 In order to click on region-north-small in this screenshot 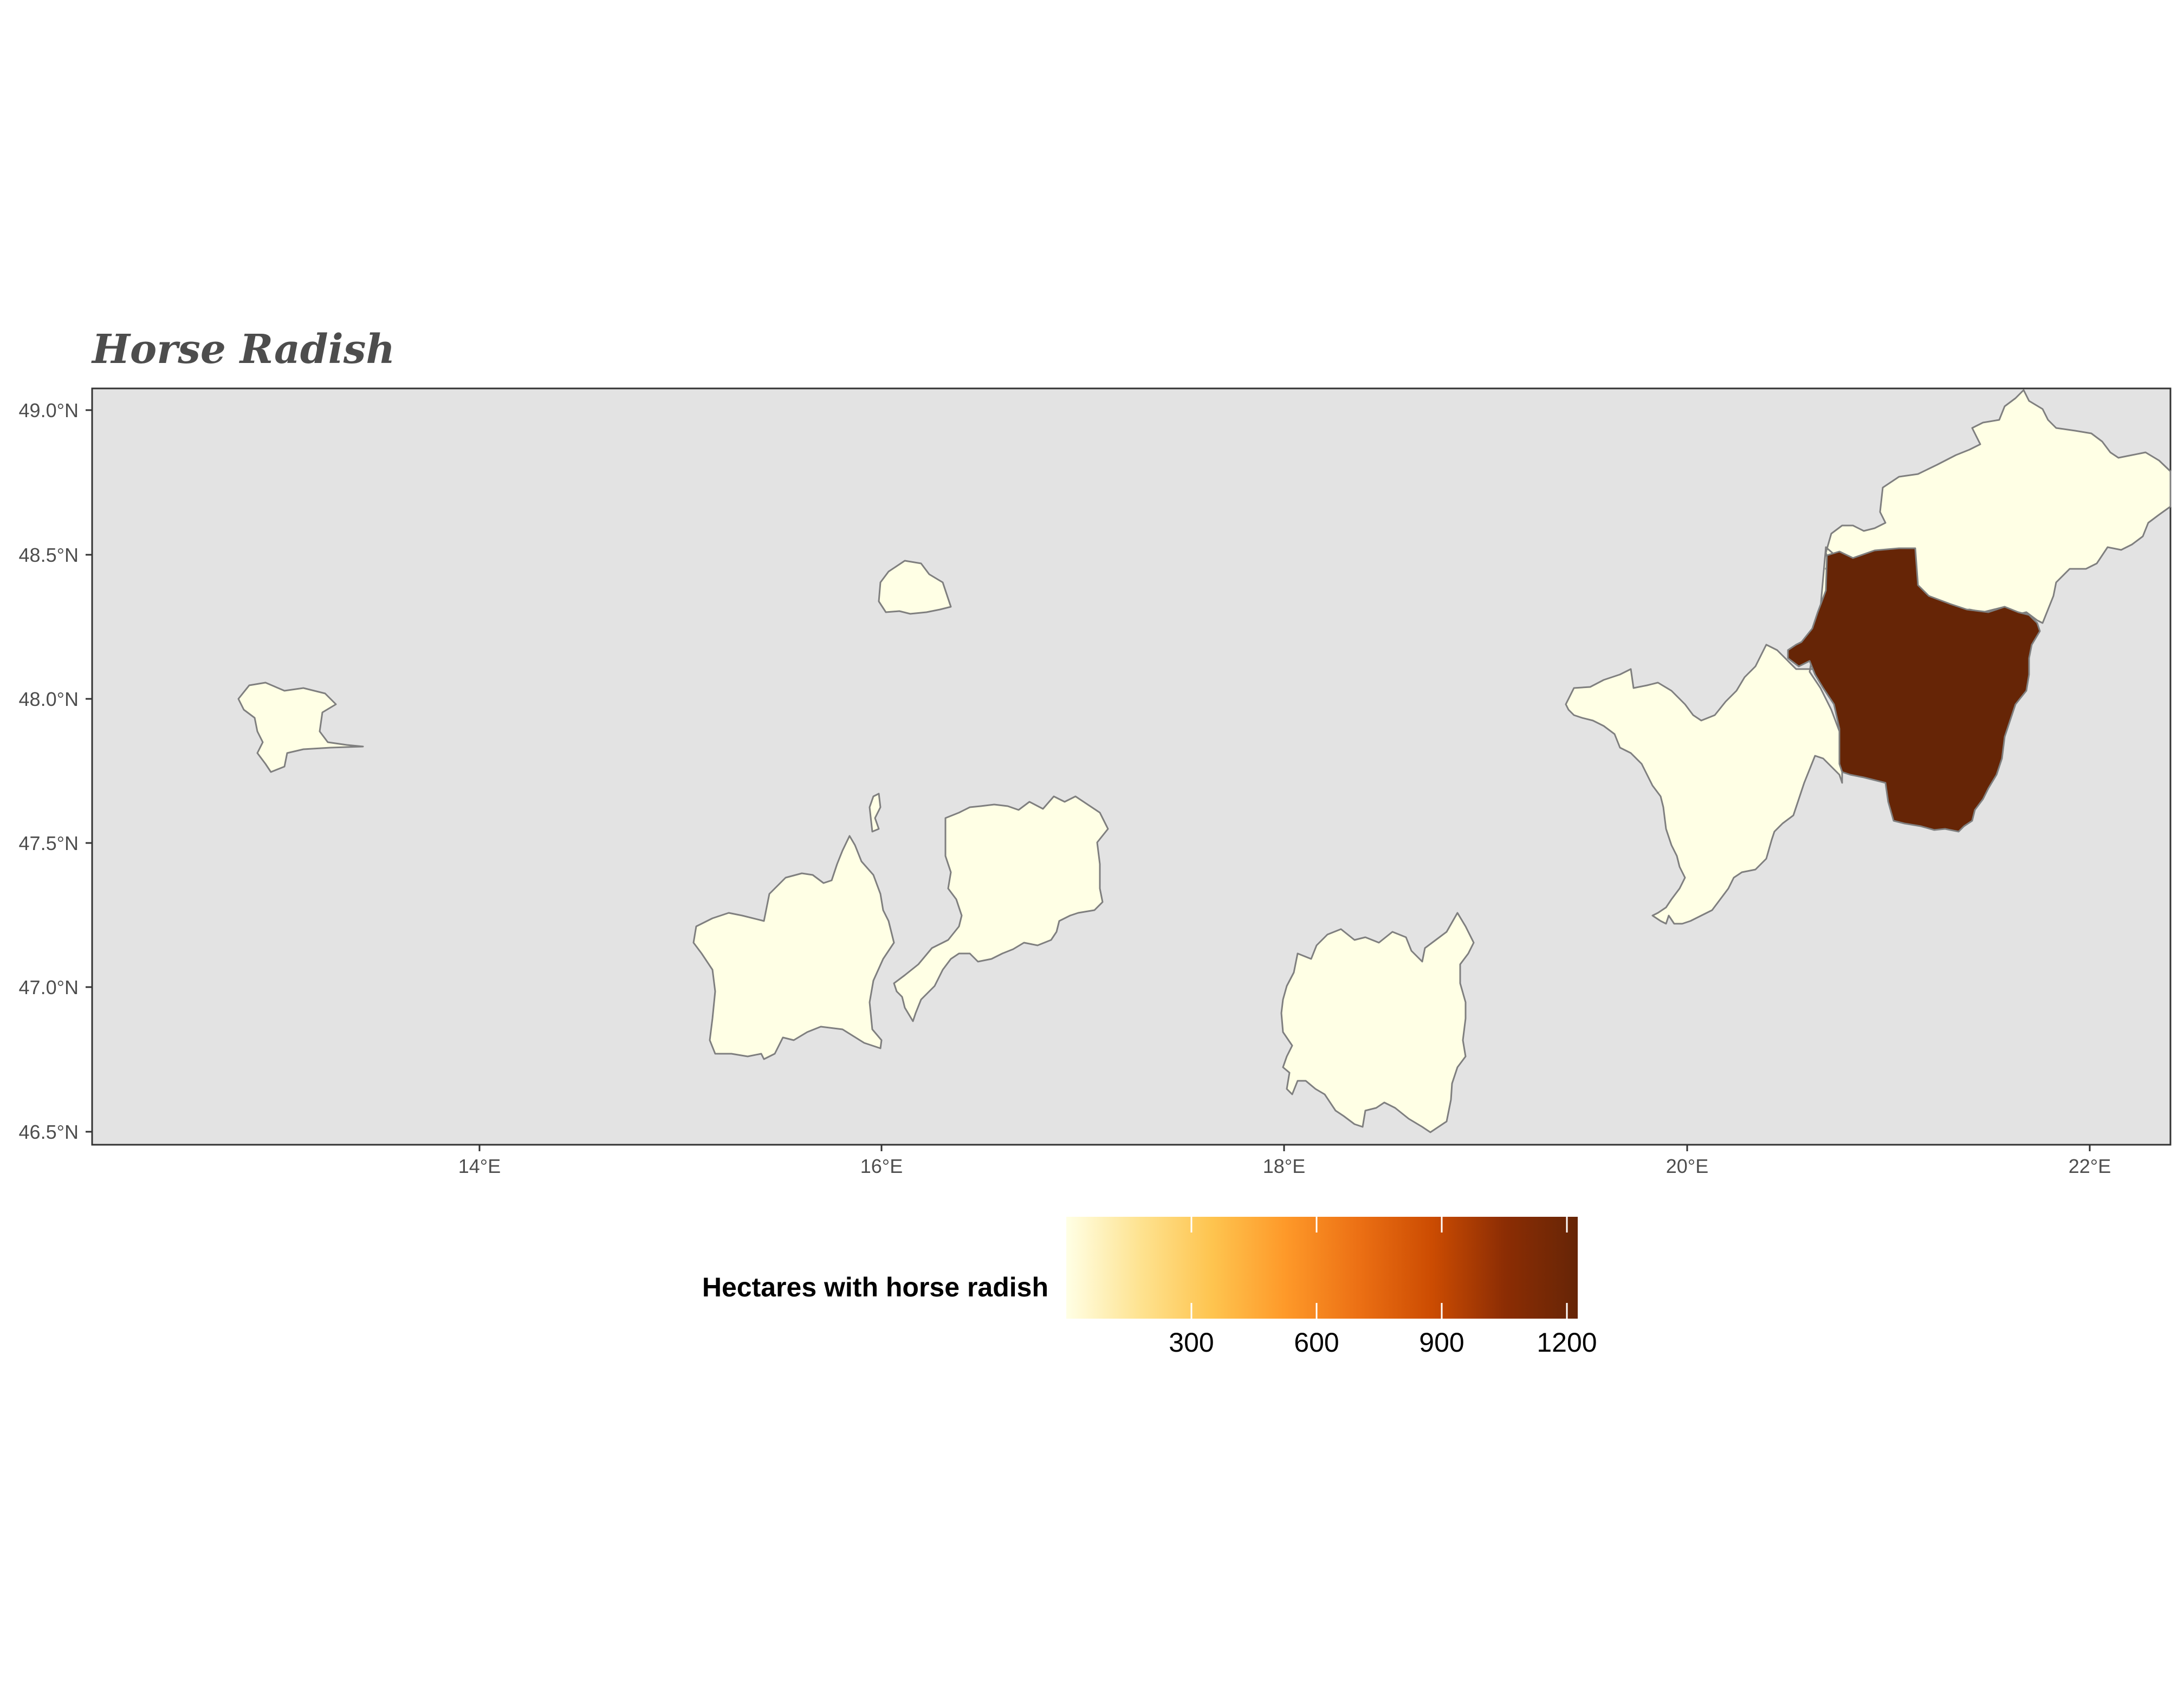, I will do `click(915, 587)`.